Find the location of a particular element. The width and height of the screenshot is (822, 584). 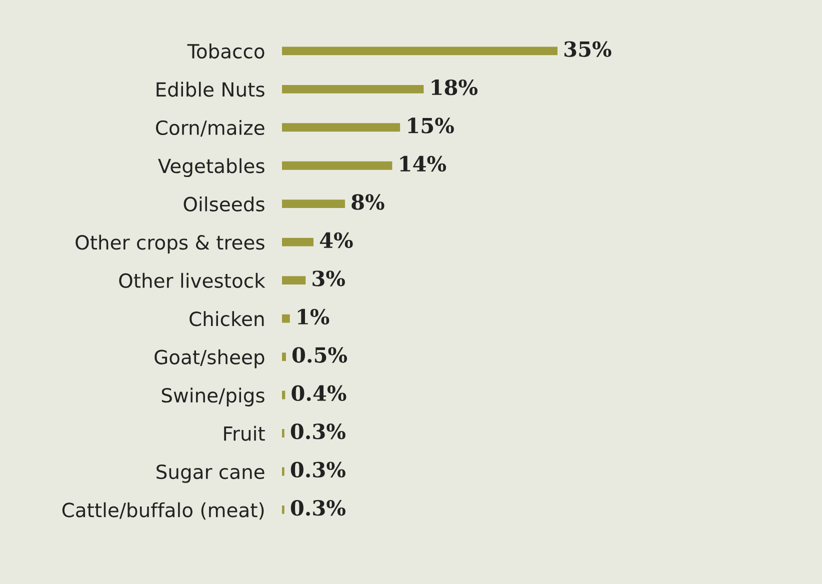

y-tick-label: Chicken is located at coordinates (227, 318).